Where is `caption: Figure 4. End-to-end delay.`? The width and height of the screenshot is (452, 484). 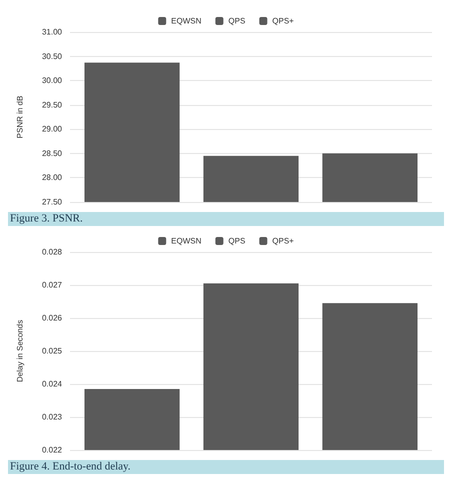 caption: Figure 4. End-to-end delay. is located at coordinates (70, 466).